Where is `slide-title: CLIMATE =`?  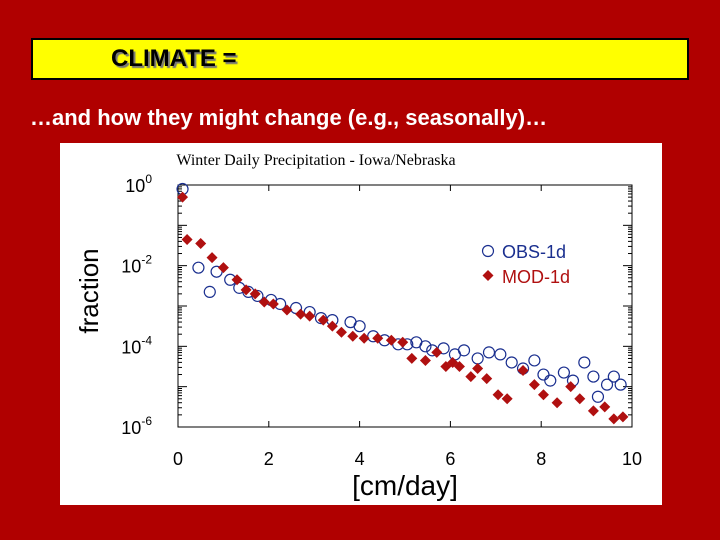
slide-title: CLIMATE = is located at coordinates (174, 58).